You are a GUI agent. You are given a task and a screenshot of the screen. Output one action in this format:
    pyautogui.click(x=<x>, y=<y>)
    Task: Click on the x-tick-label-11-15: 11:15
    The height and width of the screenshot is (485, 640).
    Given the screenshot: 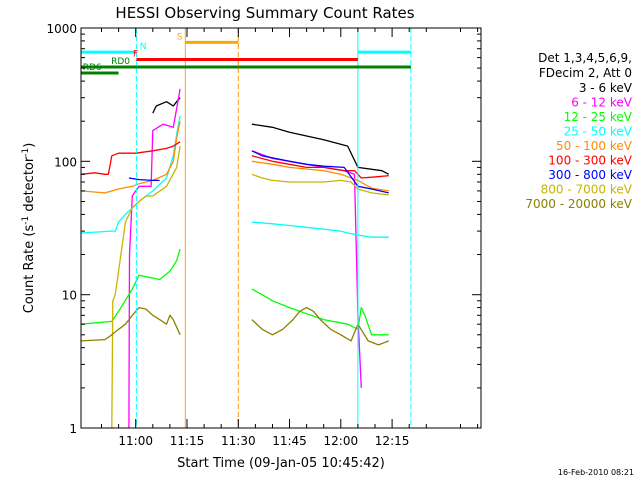 What is the action you would take?
    pyautogui.click(x=187, y=441)
    